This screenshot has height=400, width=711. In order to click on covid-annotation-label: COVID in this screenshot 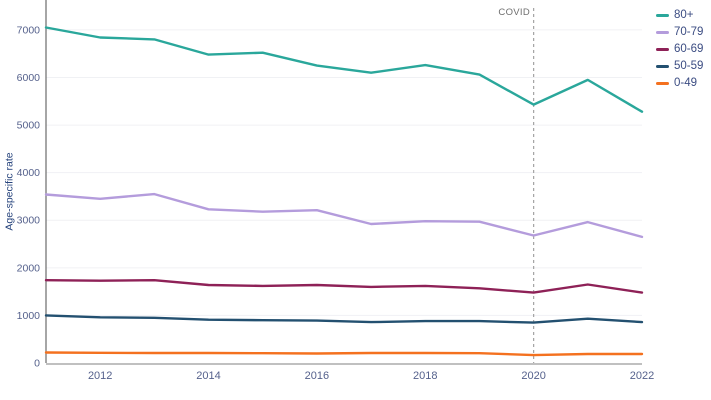, I will do `click(514, 12)`.